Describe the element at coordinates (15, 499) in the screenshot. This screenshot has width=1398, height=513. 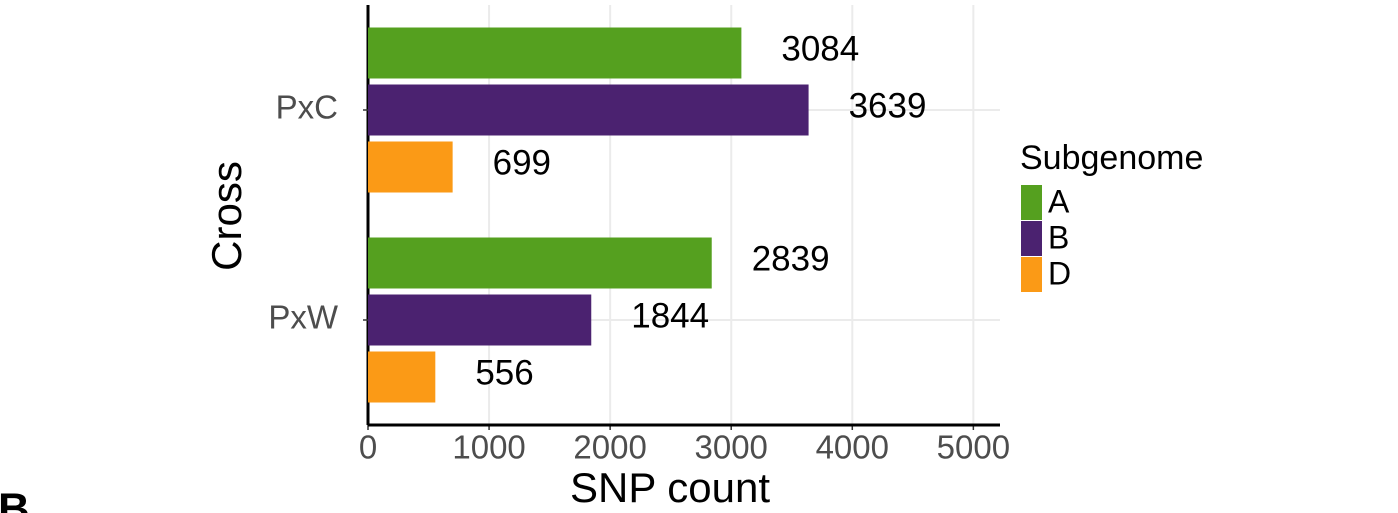
I see `panel-label: B` at that location.